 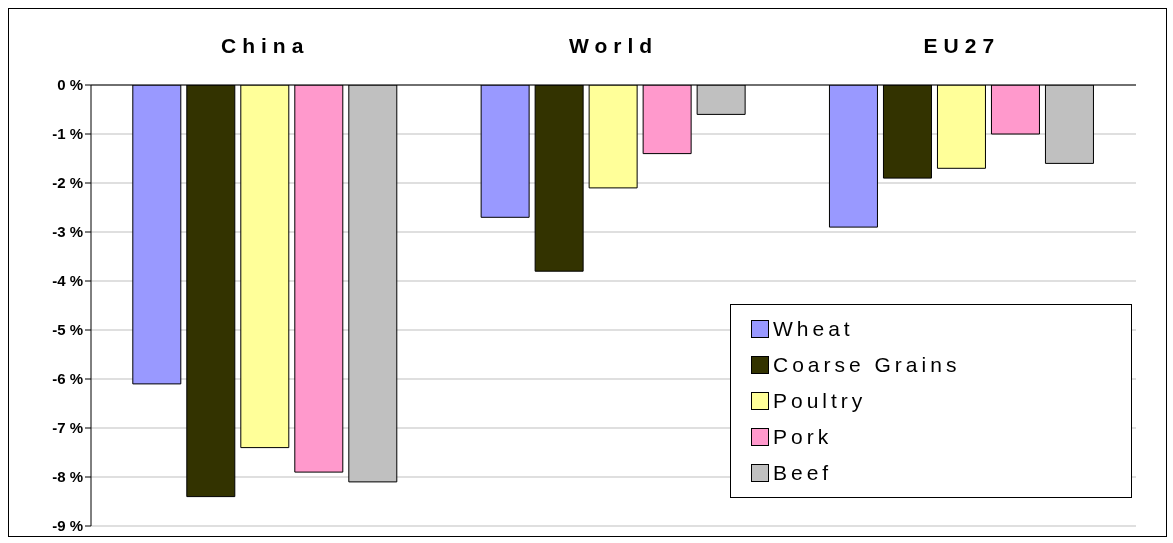 What do you see at coordinates (67, 330) in the screenshot?
I see `y-tick-label: -5 %` at bounding box center [67, 330].